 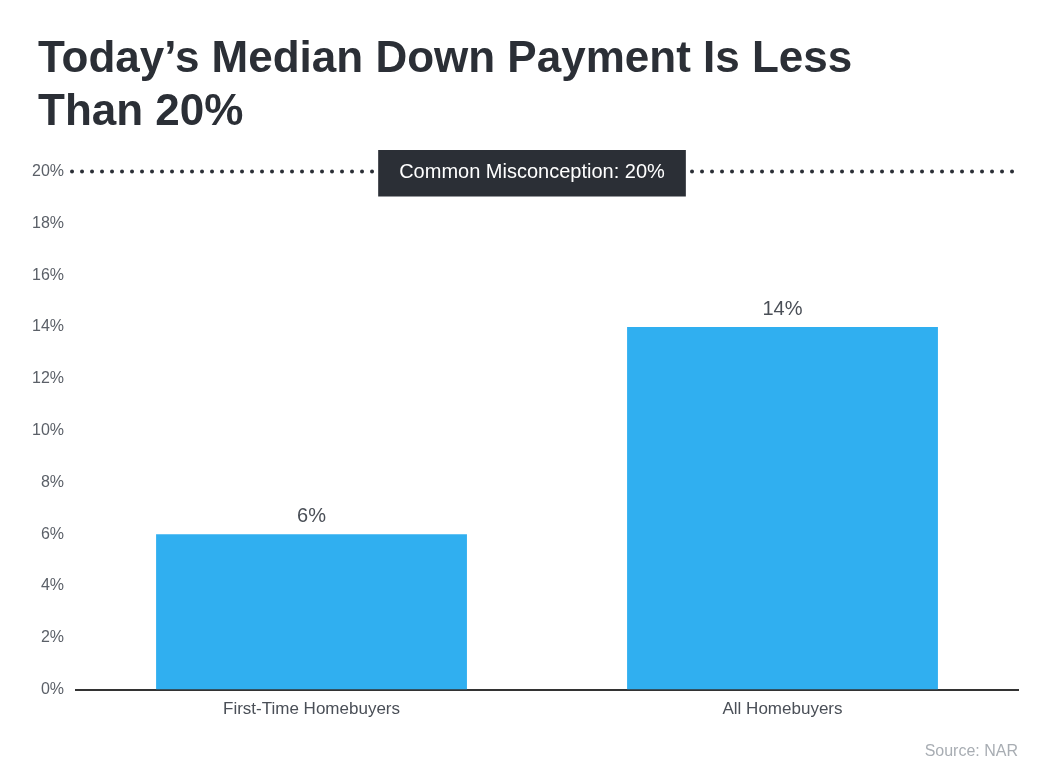 I want to click on y-tick-label: 18%, so click(x=48, y=222).